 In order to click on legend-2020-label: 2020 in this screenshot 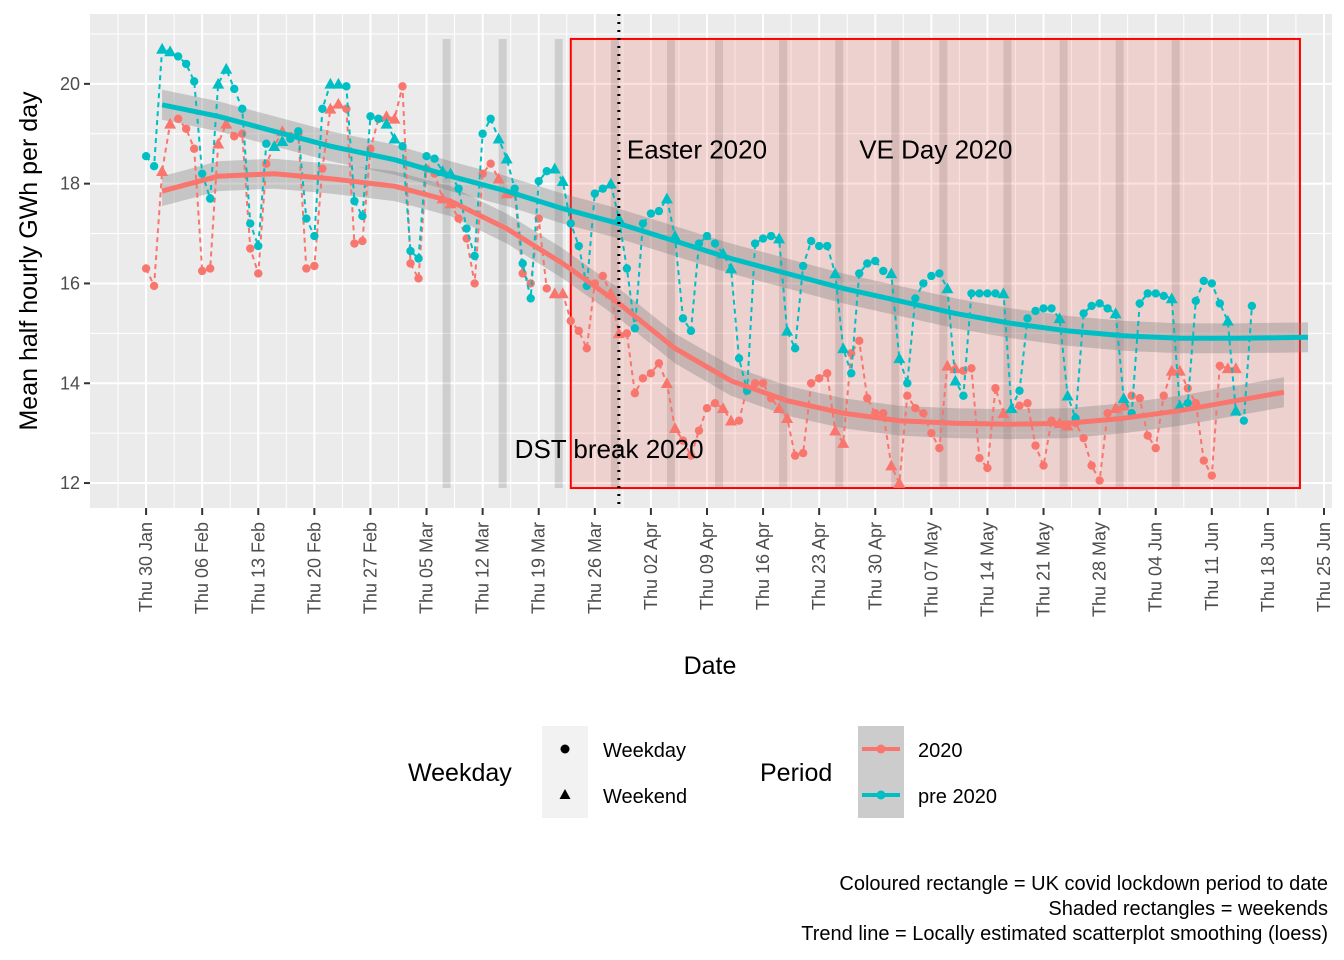, I will do `click(940, 751)`.